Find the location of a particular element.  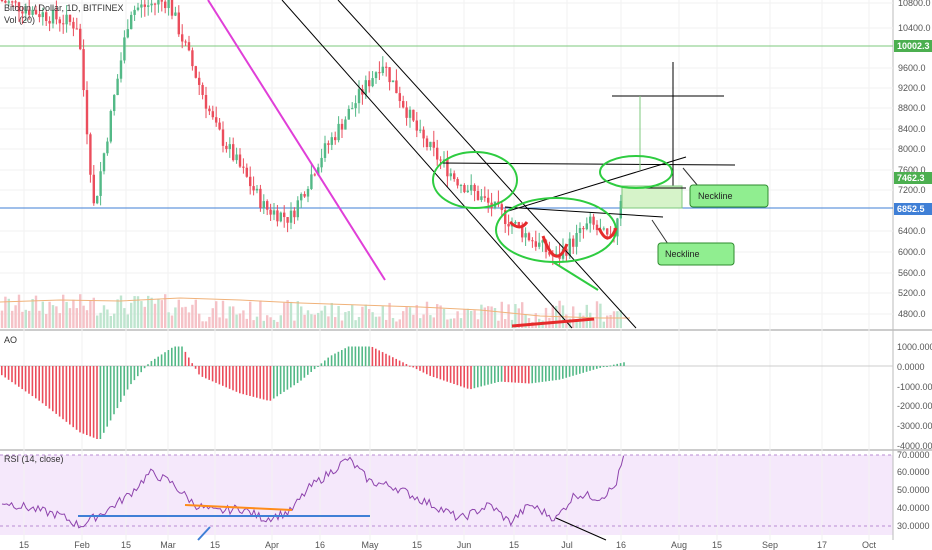

price-tag: 10002.3 is located at coordinates (913, 46).